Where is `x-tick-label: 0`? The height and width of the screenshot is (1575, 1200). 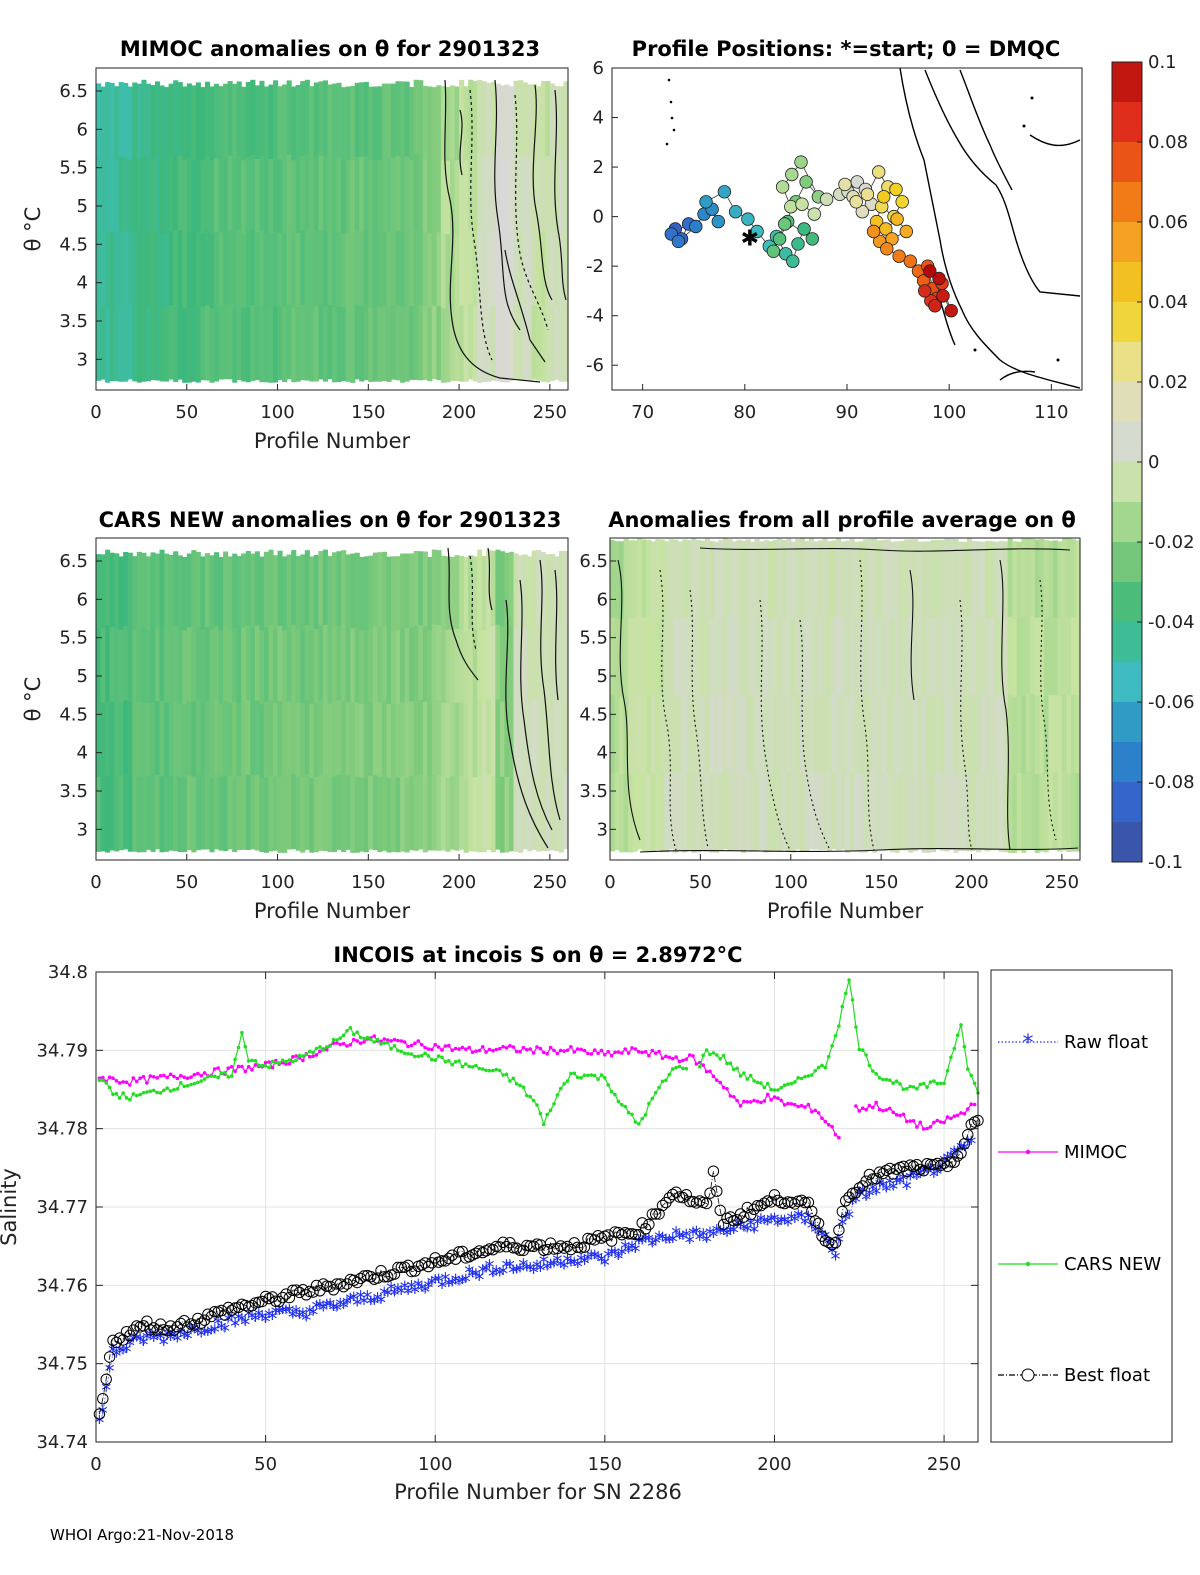 x-tick-label: 0 is located at coordinates (95, 412).